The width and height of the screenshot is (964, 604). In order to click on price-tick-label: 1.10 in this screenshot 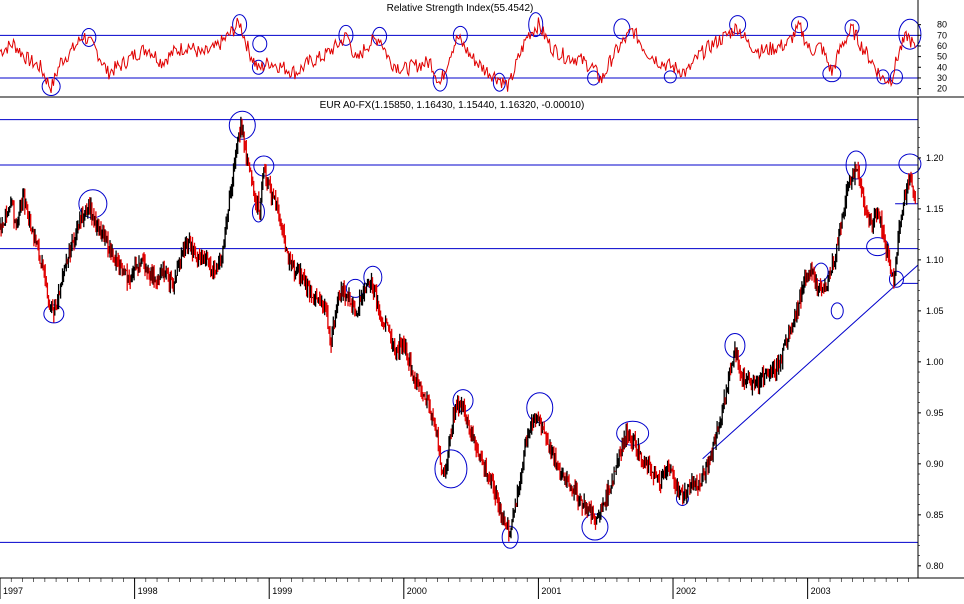, I will do `click(935, 260)`.